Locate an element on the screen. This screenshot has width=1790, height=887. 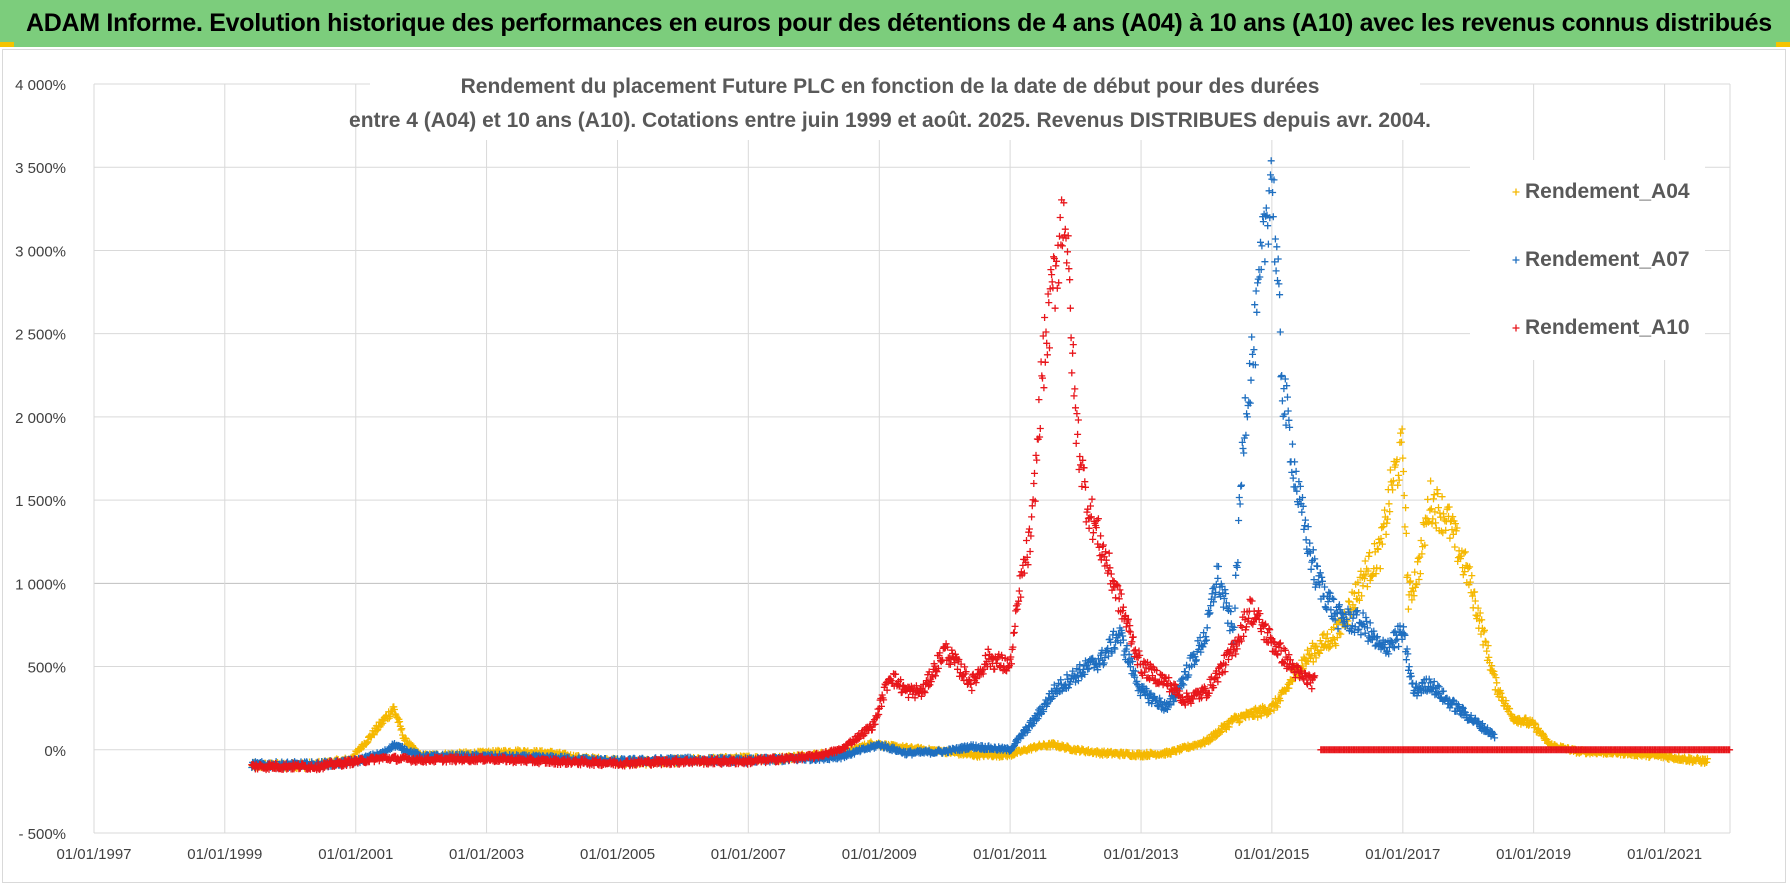
y-tick-label: 500% is located at coordinates (47, 668).